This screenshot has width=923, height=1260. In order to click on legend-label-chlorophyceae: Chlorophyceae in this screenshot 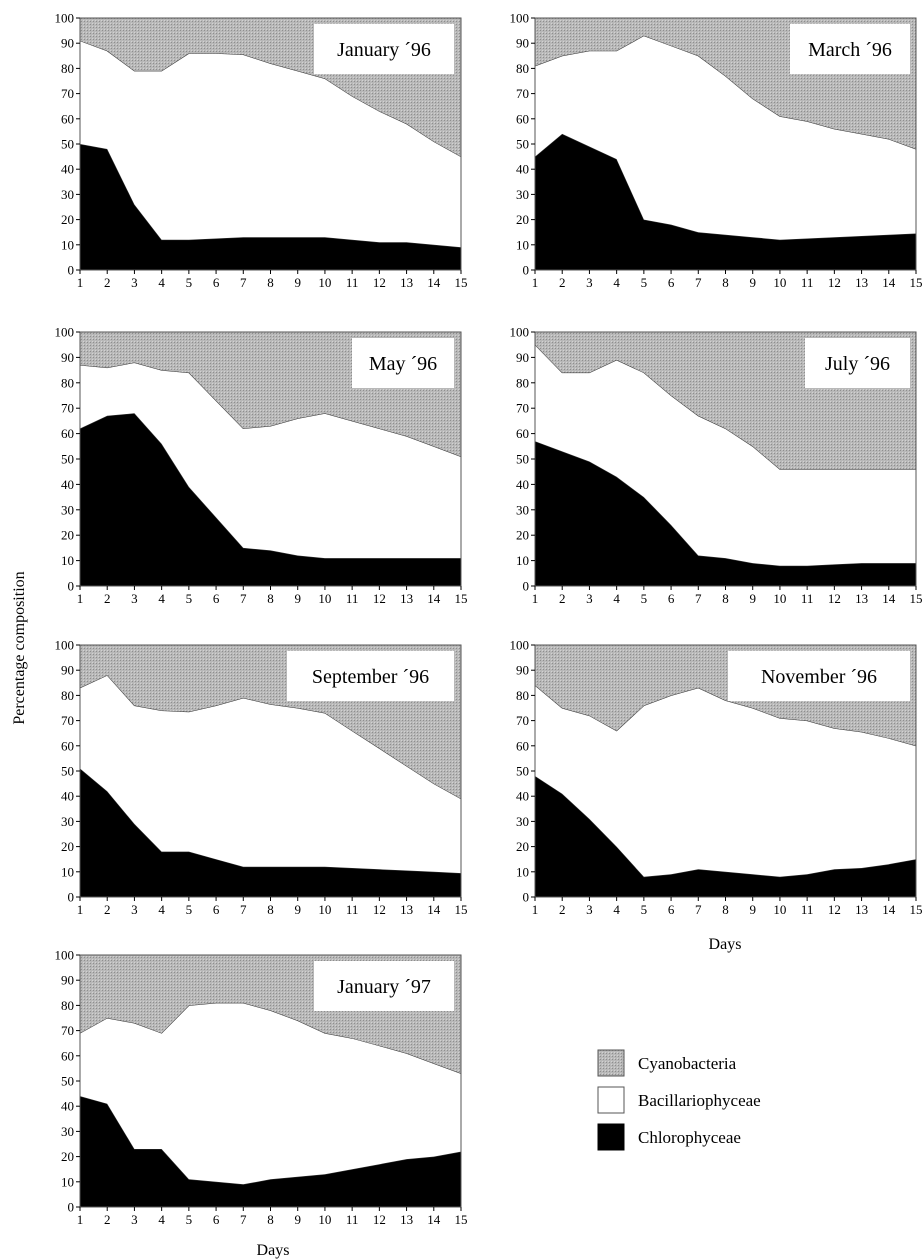, I will do `click(689, 1137)`.